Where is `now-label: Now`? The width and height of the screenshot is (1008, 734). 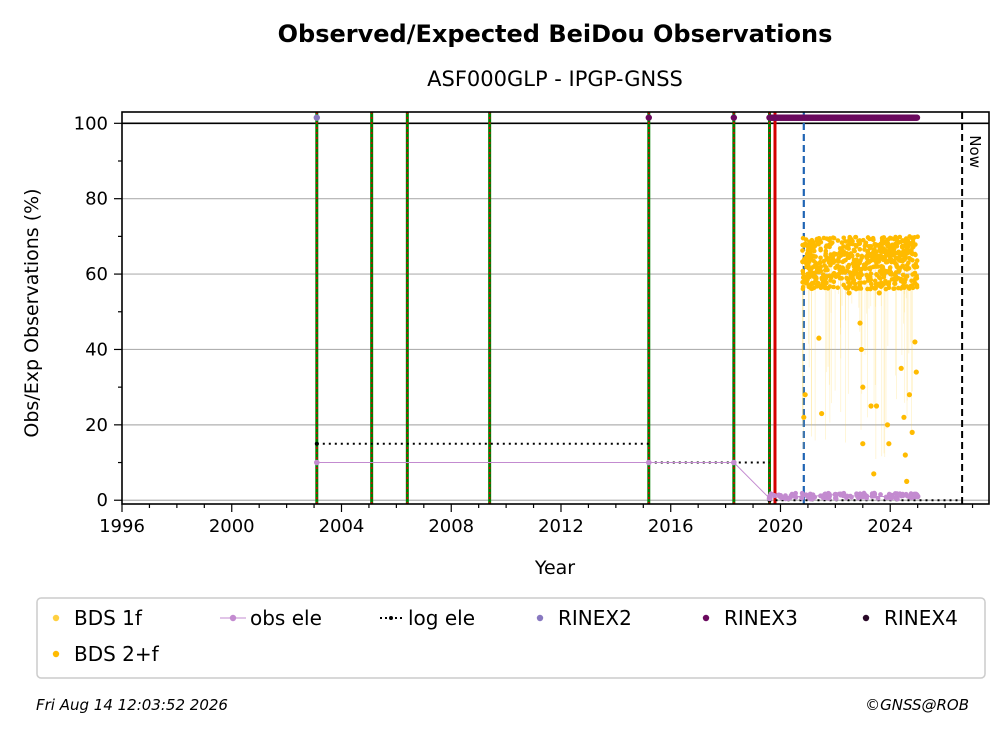
now-label: Now is located at coordinates (975, 151).